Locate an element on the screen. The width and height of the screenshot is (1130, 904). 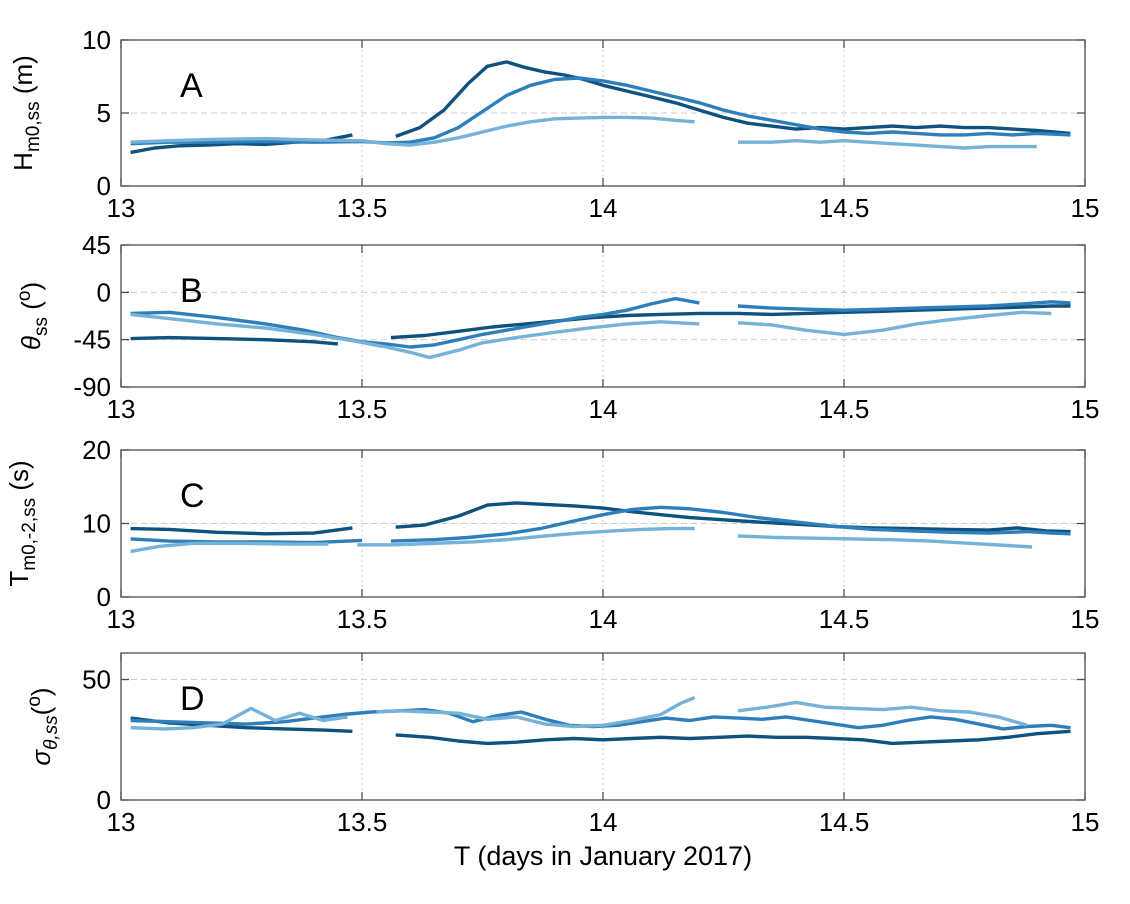
y-tick-label: 20 is located at coordinates (96, 450).